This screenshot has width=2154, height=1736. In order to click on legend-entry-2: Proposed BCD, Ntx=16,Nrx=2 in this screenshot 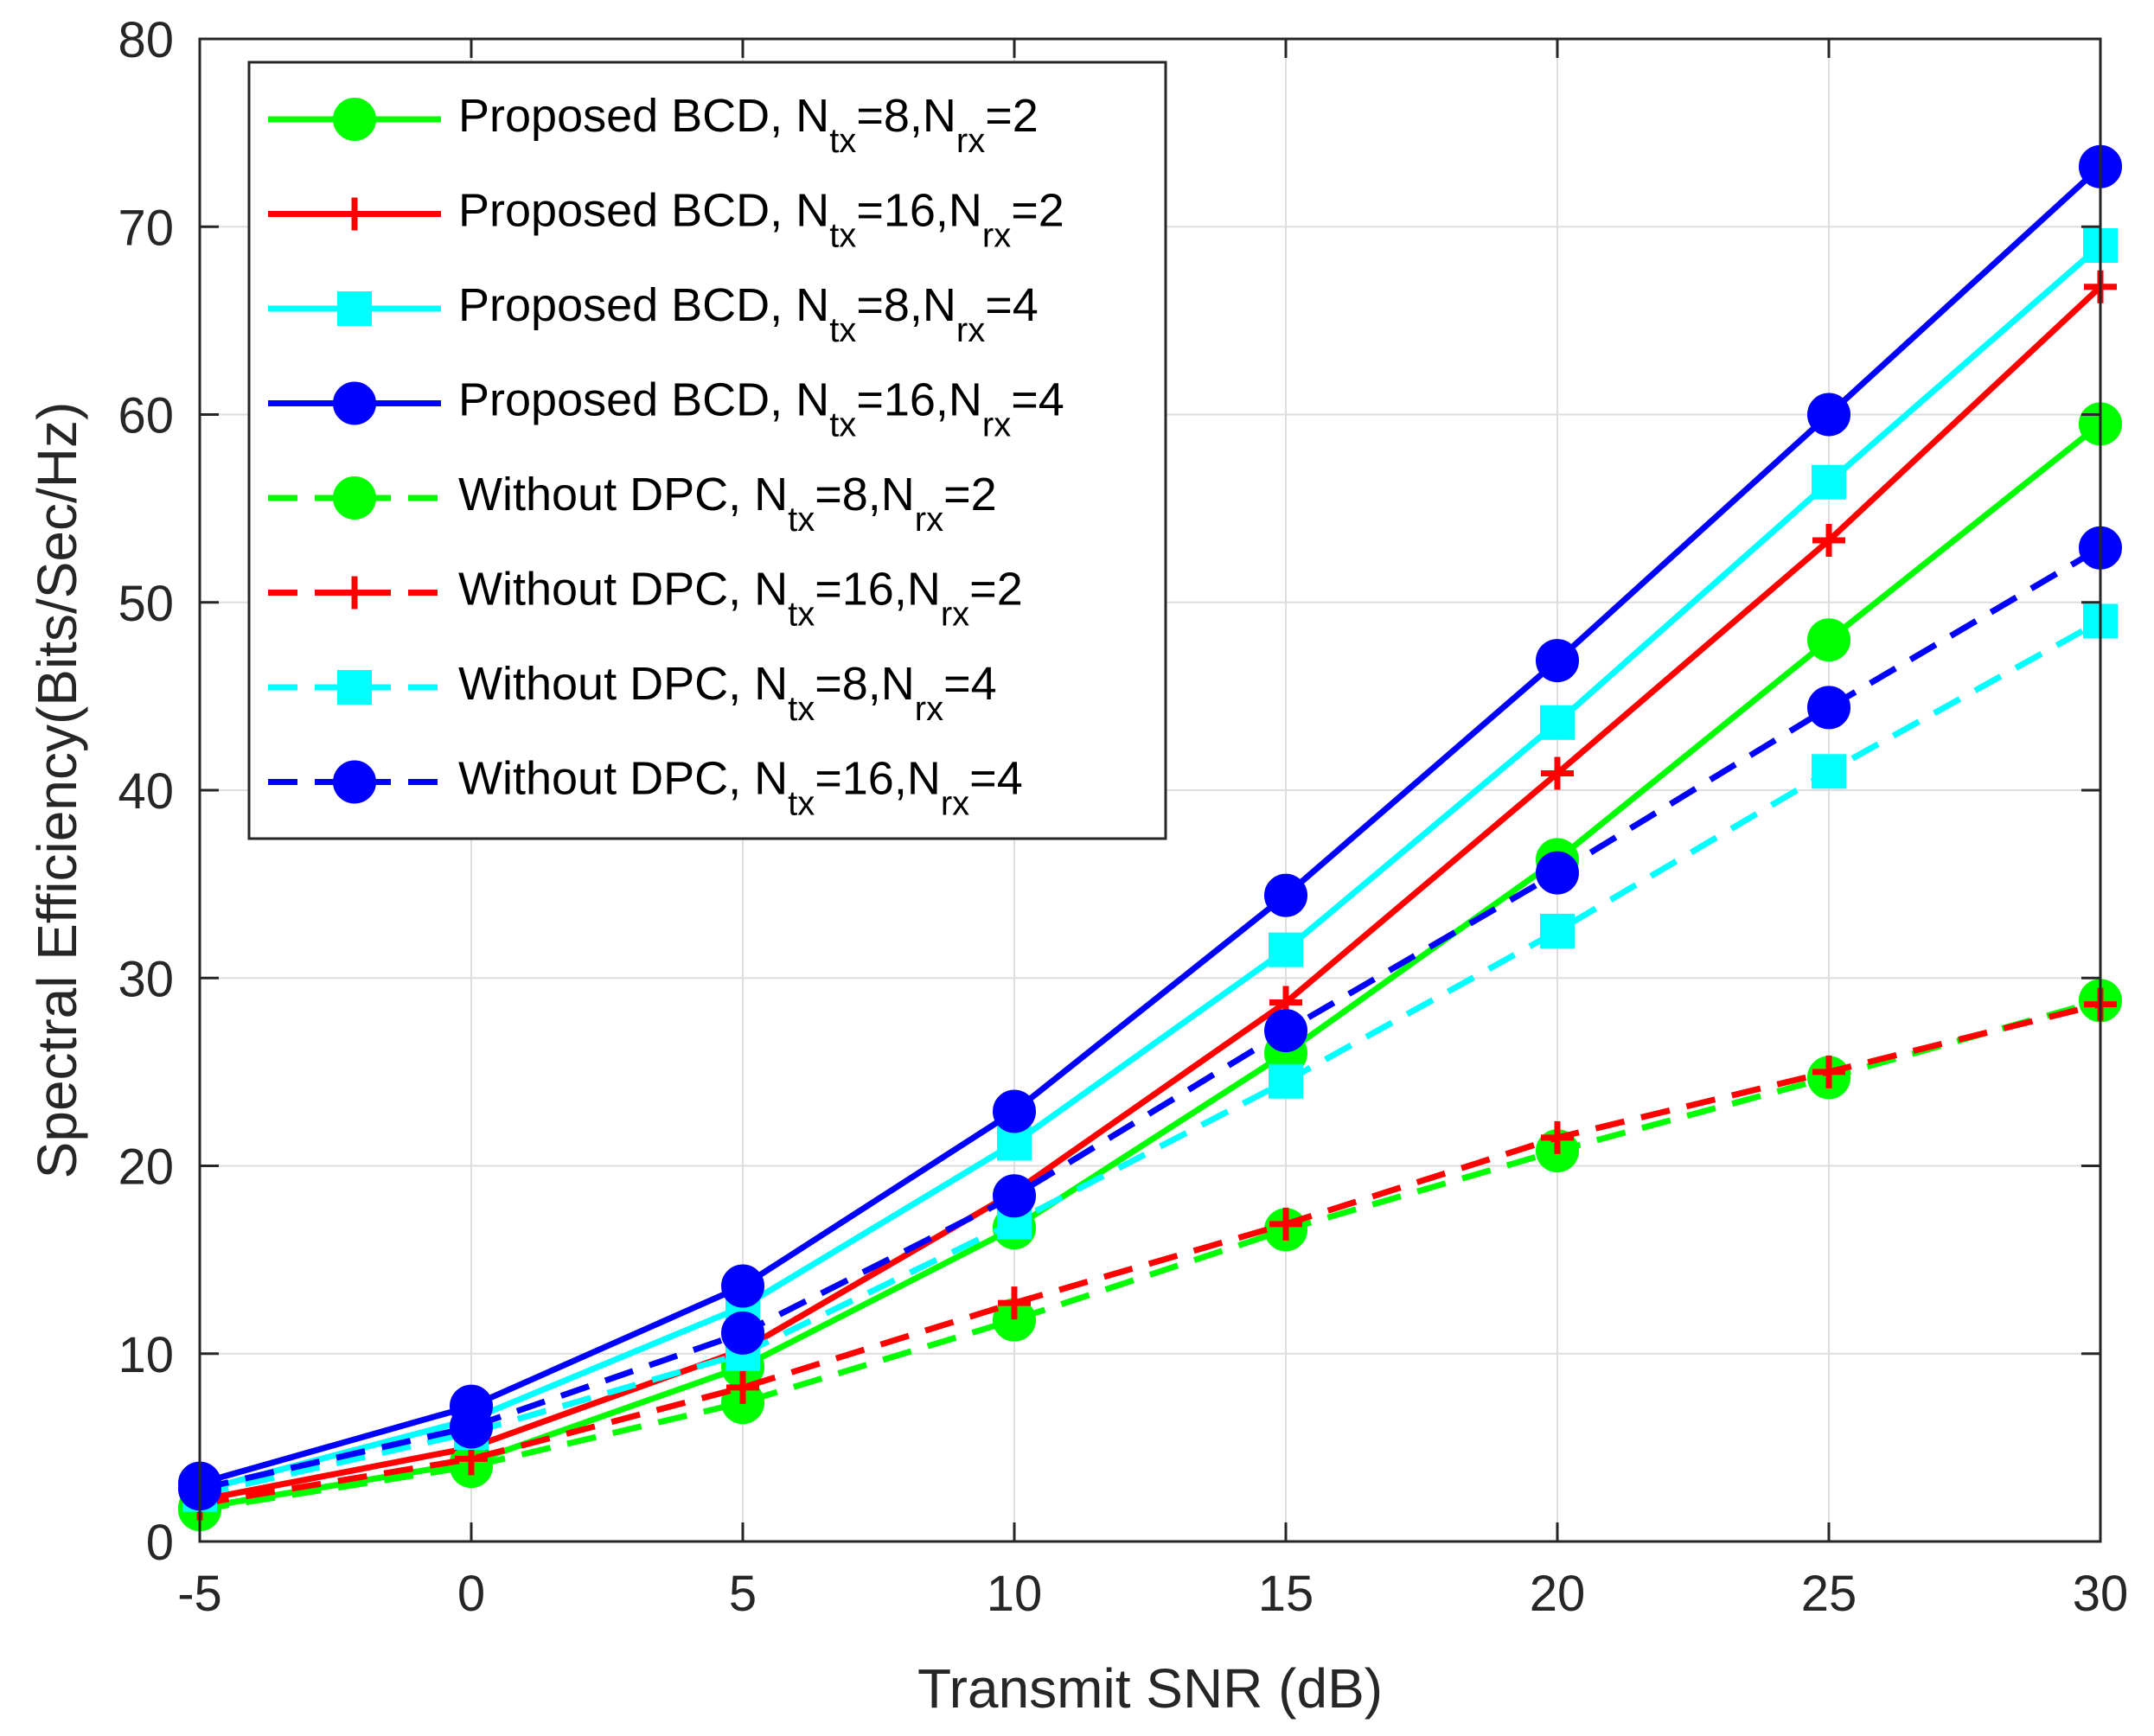, I will do `click(666, 220)`.